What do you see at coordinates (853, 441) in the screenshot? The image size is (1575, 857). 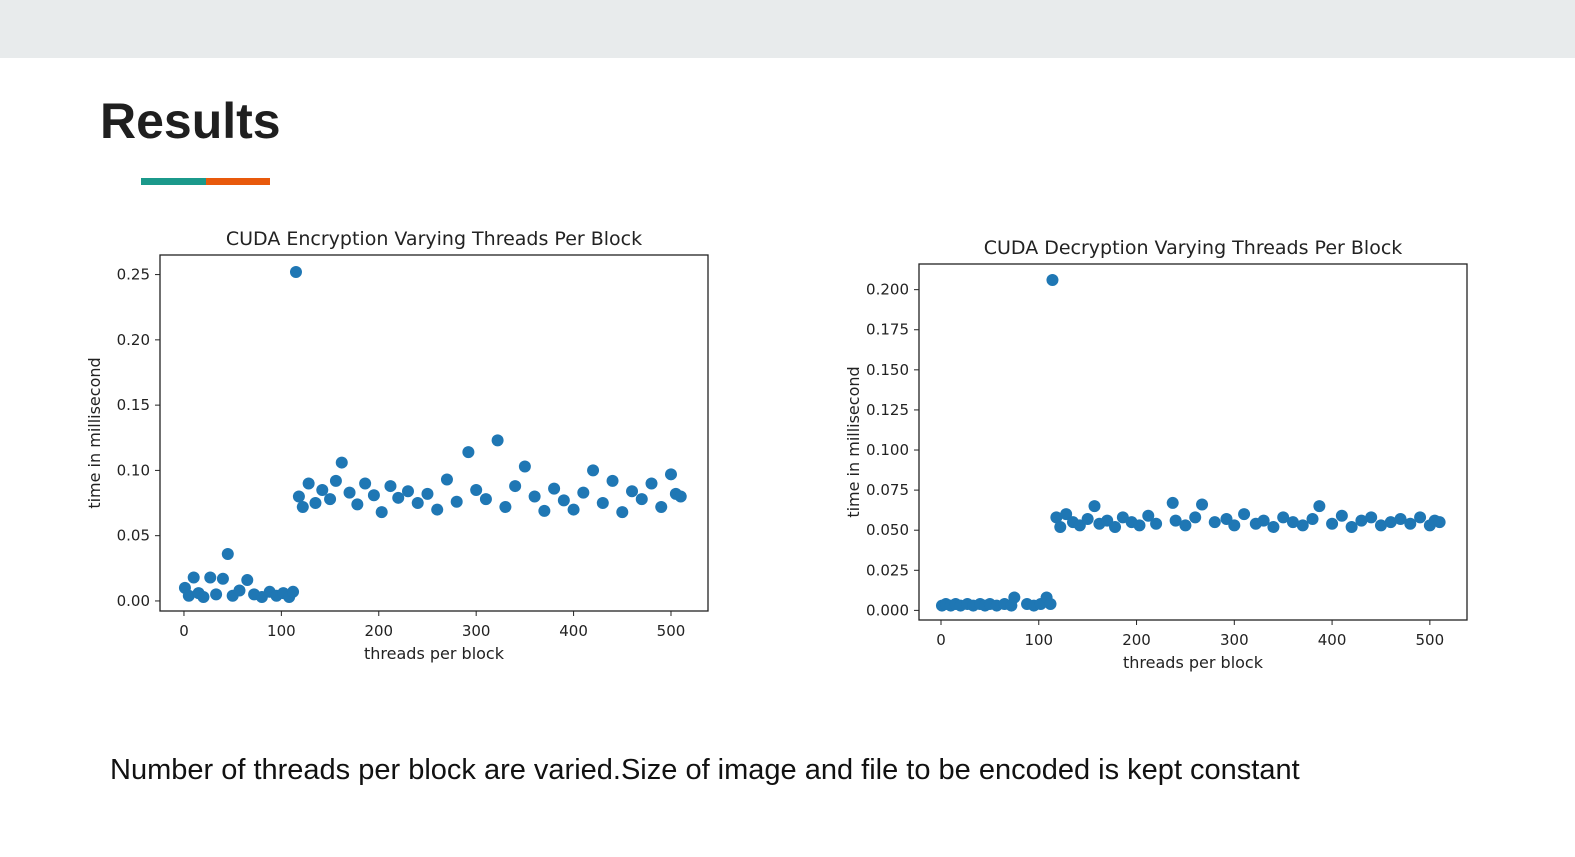 I see `y-axis-label: time in millisecond` at bounding box center [853, 441].